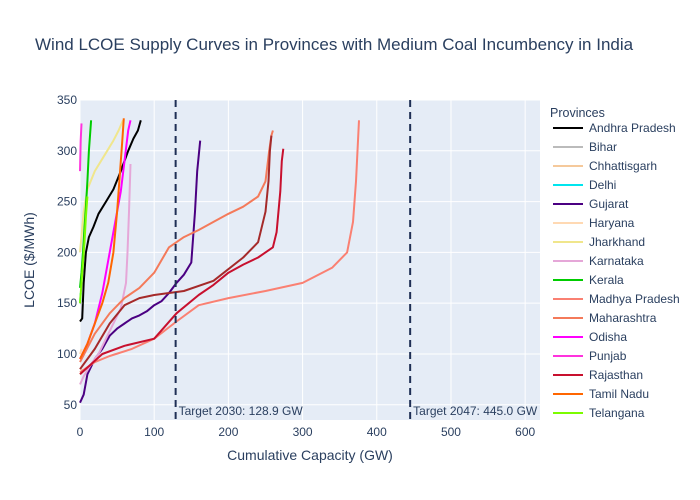 The height and width of the screenshot is (500, 700). I want to click on series-line-telangana, so click(84, 250).